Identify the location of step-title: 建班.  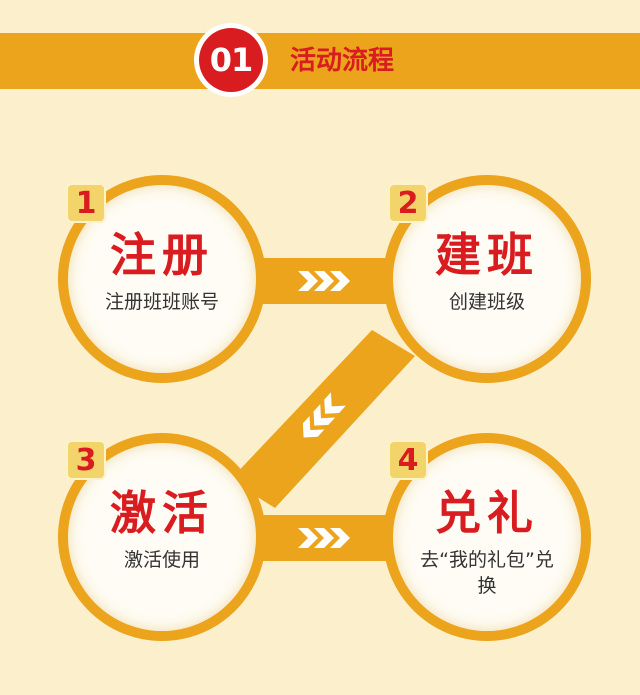
(487, 255).